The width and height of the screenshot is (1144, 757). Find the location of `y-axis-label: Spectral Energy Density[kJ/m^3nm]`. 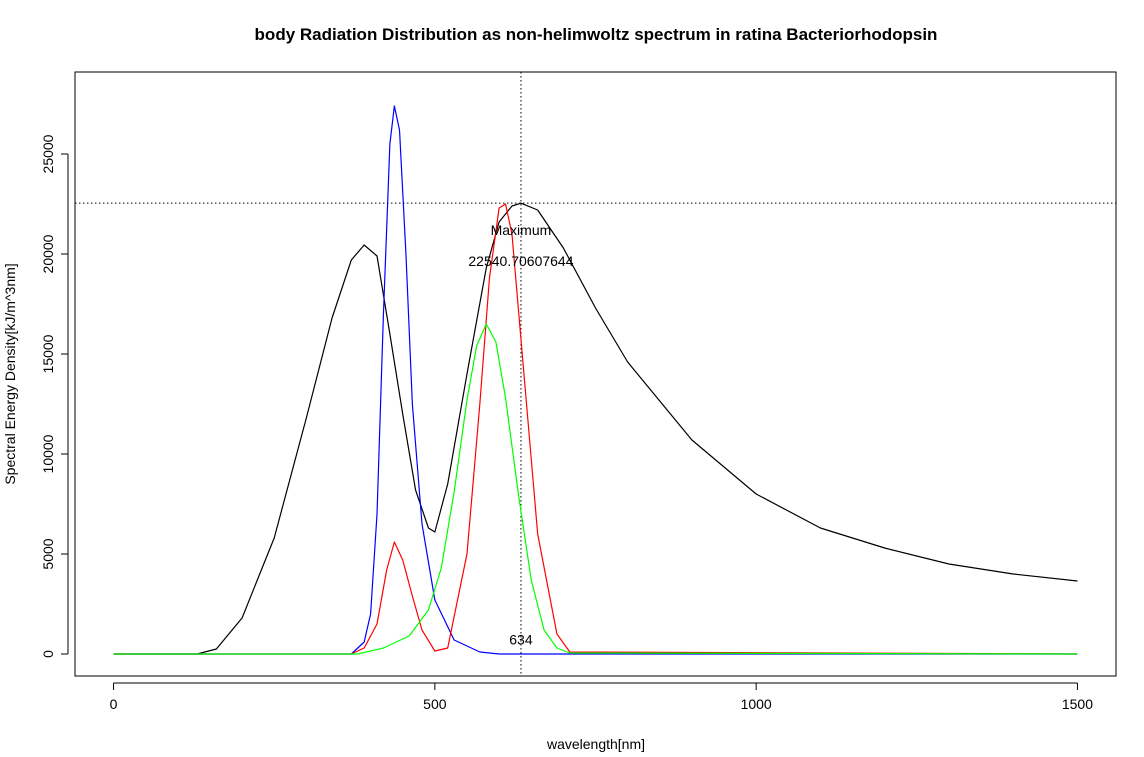

y-axis-label: Spectral Energy Density[kJ/m^3nm] is located at coordinates (10, 373).